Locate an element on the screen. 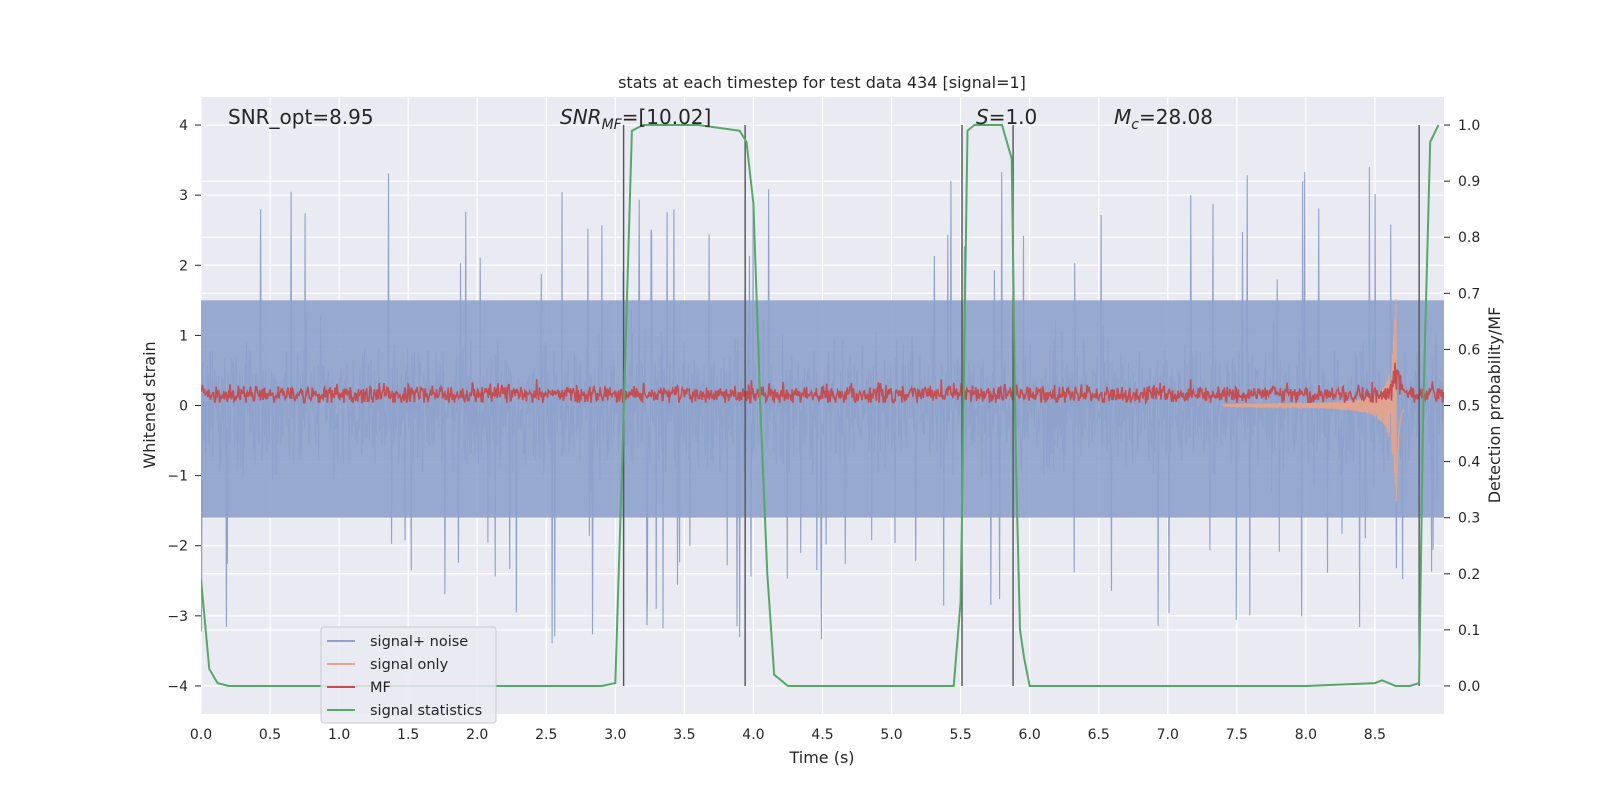  y-tick-label-right: 0.9 is located at coordinates (1469, 182).